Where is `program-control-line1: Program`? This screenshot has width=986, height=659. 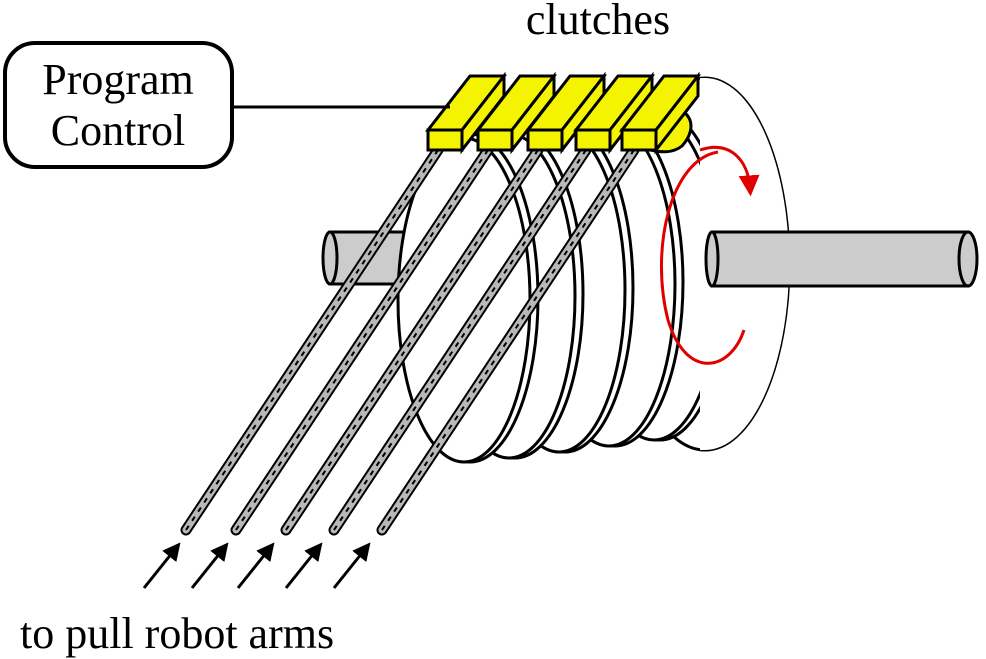
program-control-line1: Program is located at coordinates (118, 79).